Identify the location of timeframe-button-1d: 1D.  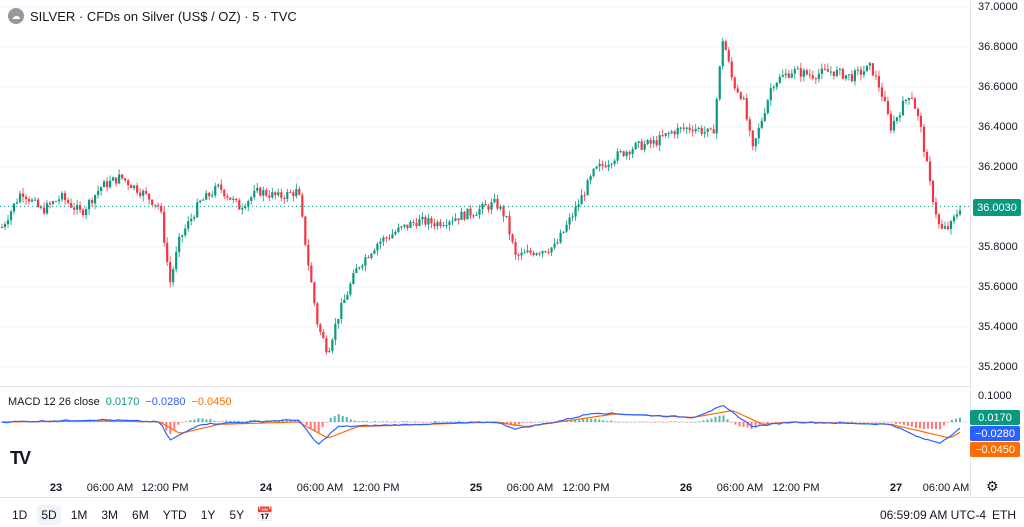
(20, 515).